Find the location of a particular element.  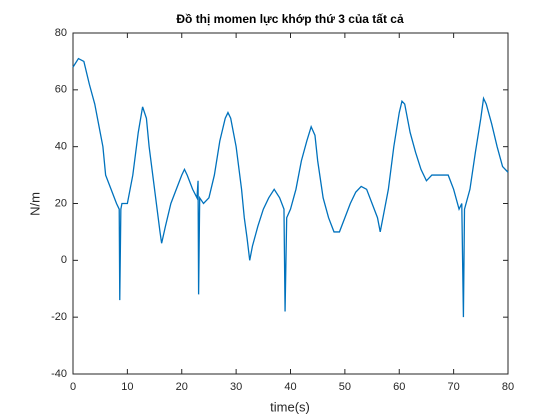

y-tick-label: 20 is located at coordinates (61, 203).